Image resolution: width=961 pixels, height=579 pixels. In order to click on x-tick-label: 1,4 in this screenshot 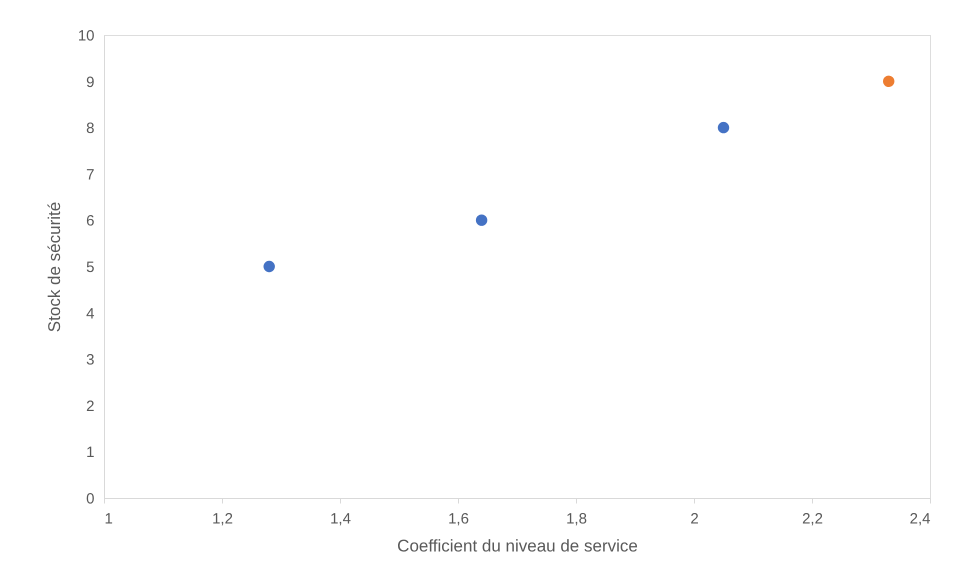, I will do `click(340, 519)`.